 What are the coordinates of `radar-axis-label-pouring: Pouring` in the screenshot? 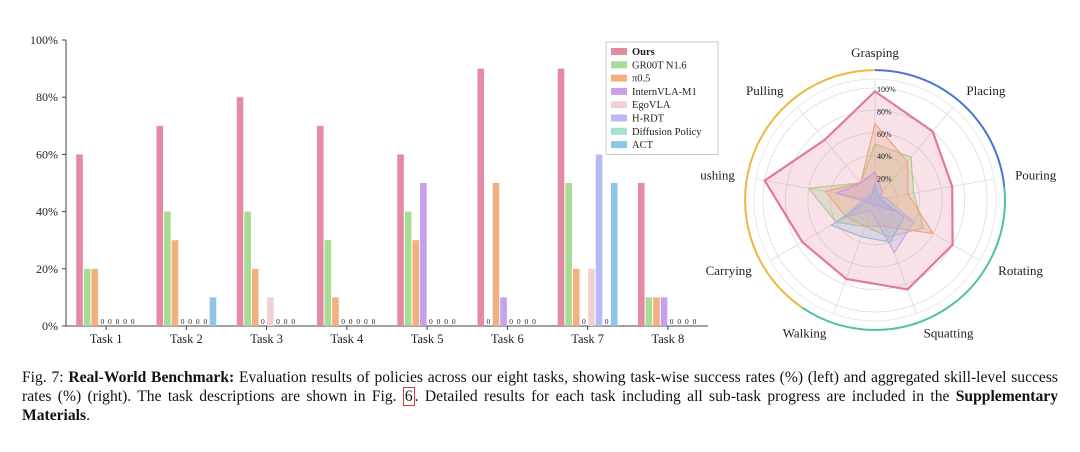 It's located at (1036, 174).